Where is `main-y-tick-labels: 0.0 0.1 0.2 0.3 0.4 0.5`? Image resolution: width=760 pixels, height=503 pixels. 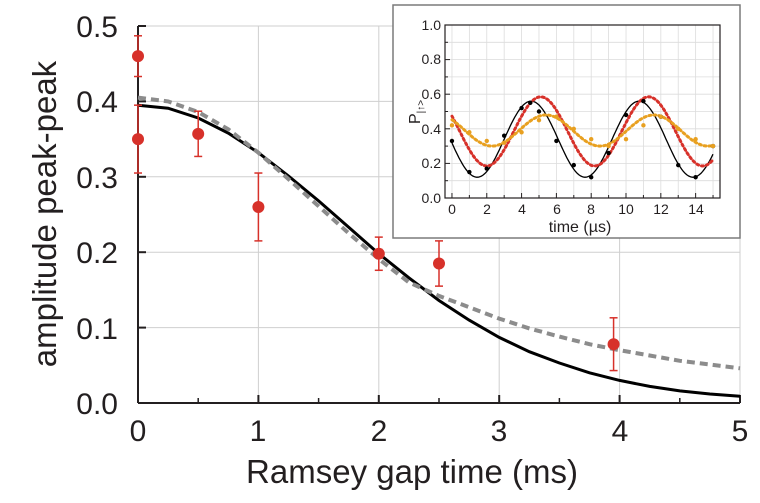 main-y-tick-labels: 0.0 0.1 0.2 0.3 0.4 0.5 is located at coordinates (97, 216).